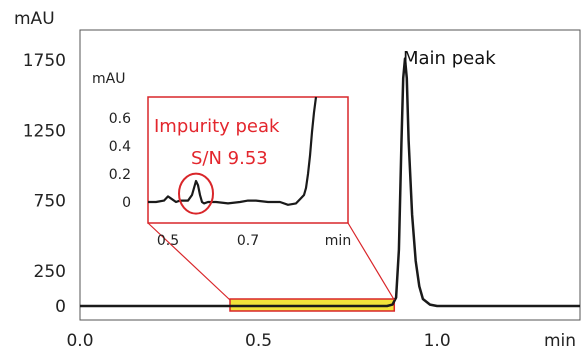  I want to click on zoom-connector-left, so click(189, 261).